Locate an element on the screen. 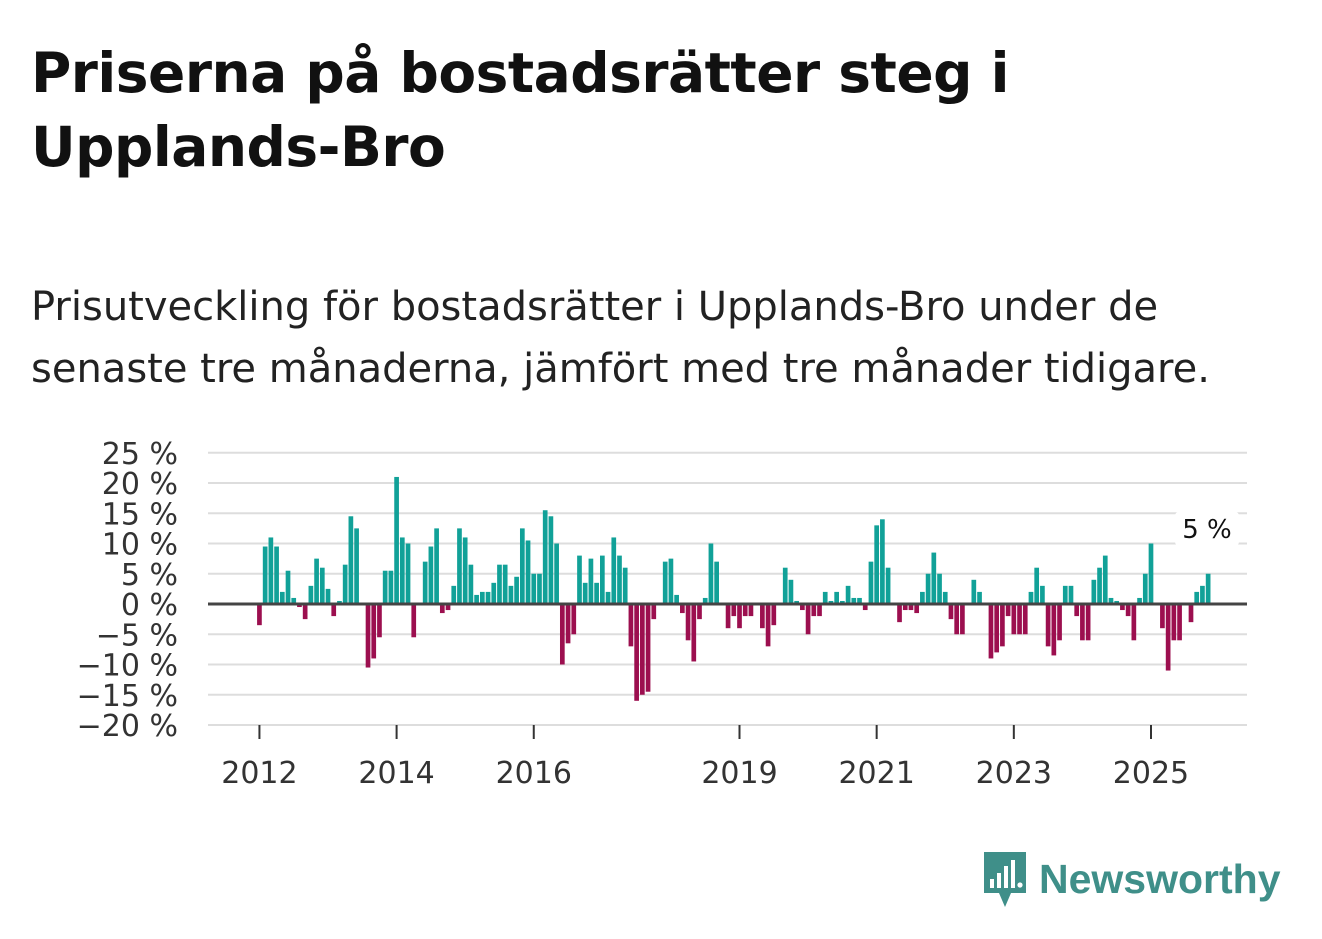  y-tick-label: 15 % is located at coordinates (140, 514).